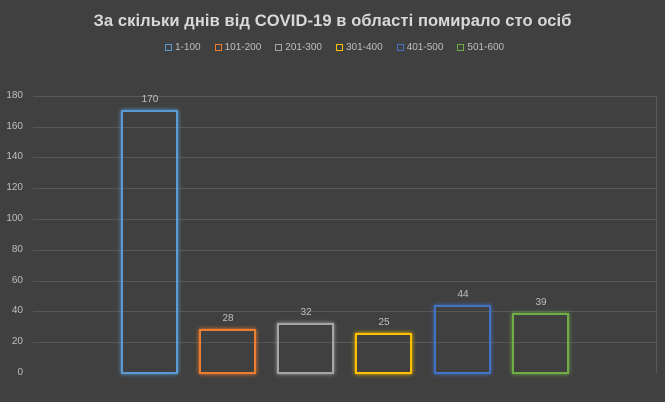 Image resolution: width=665 pixels, height=402 pixels. What do you see at coordinates (306, 312) in the screenshot?
I see `bar-value-label: 32` at bounding box center [306, 312].